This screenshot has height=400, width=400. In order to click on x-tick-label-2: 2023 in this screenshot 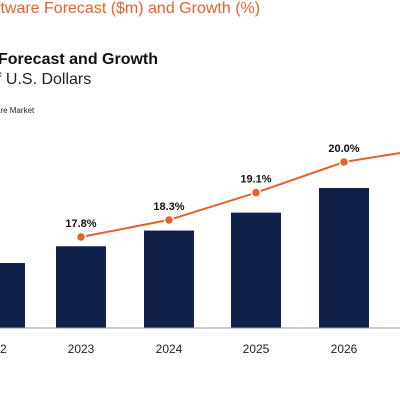, I will do `click(81, 349)`.